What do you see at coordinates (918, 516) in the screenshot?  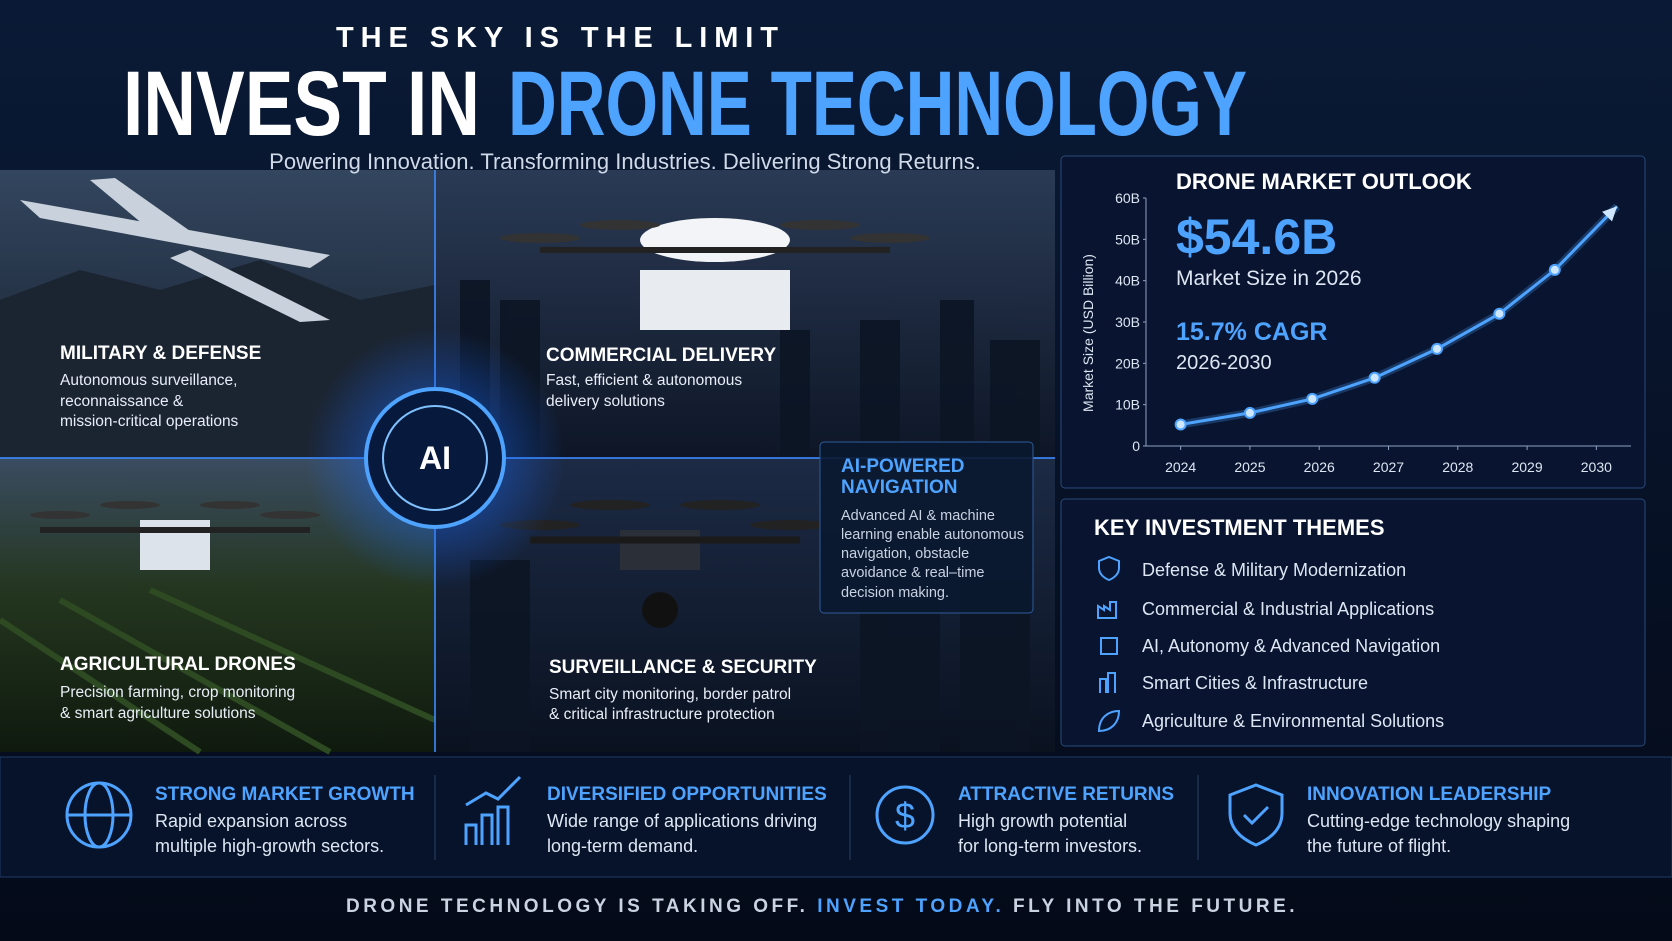 I see `ai-nav-text: Advanced AI & machine` at bounding box center [918, 516].